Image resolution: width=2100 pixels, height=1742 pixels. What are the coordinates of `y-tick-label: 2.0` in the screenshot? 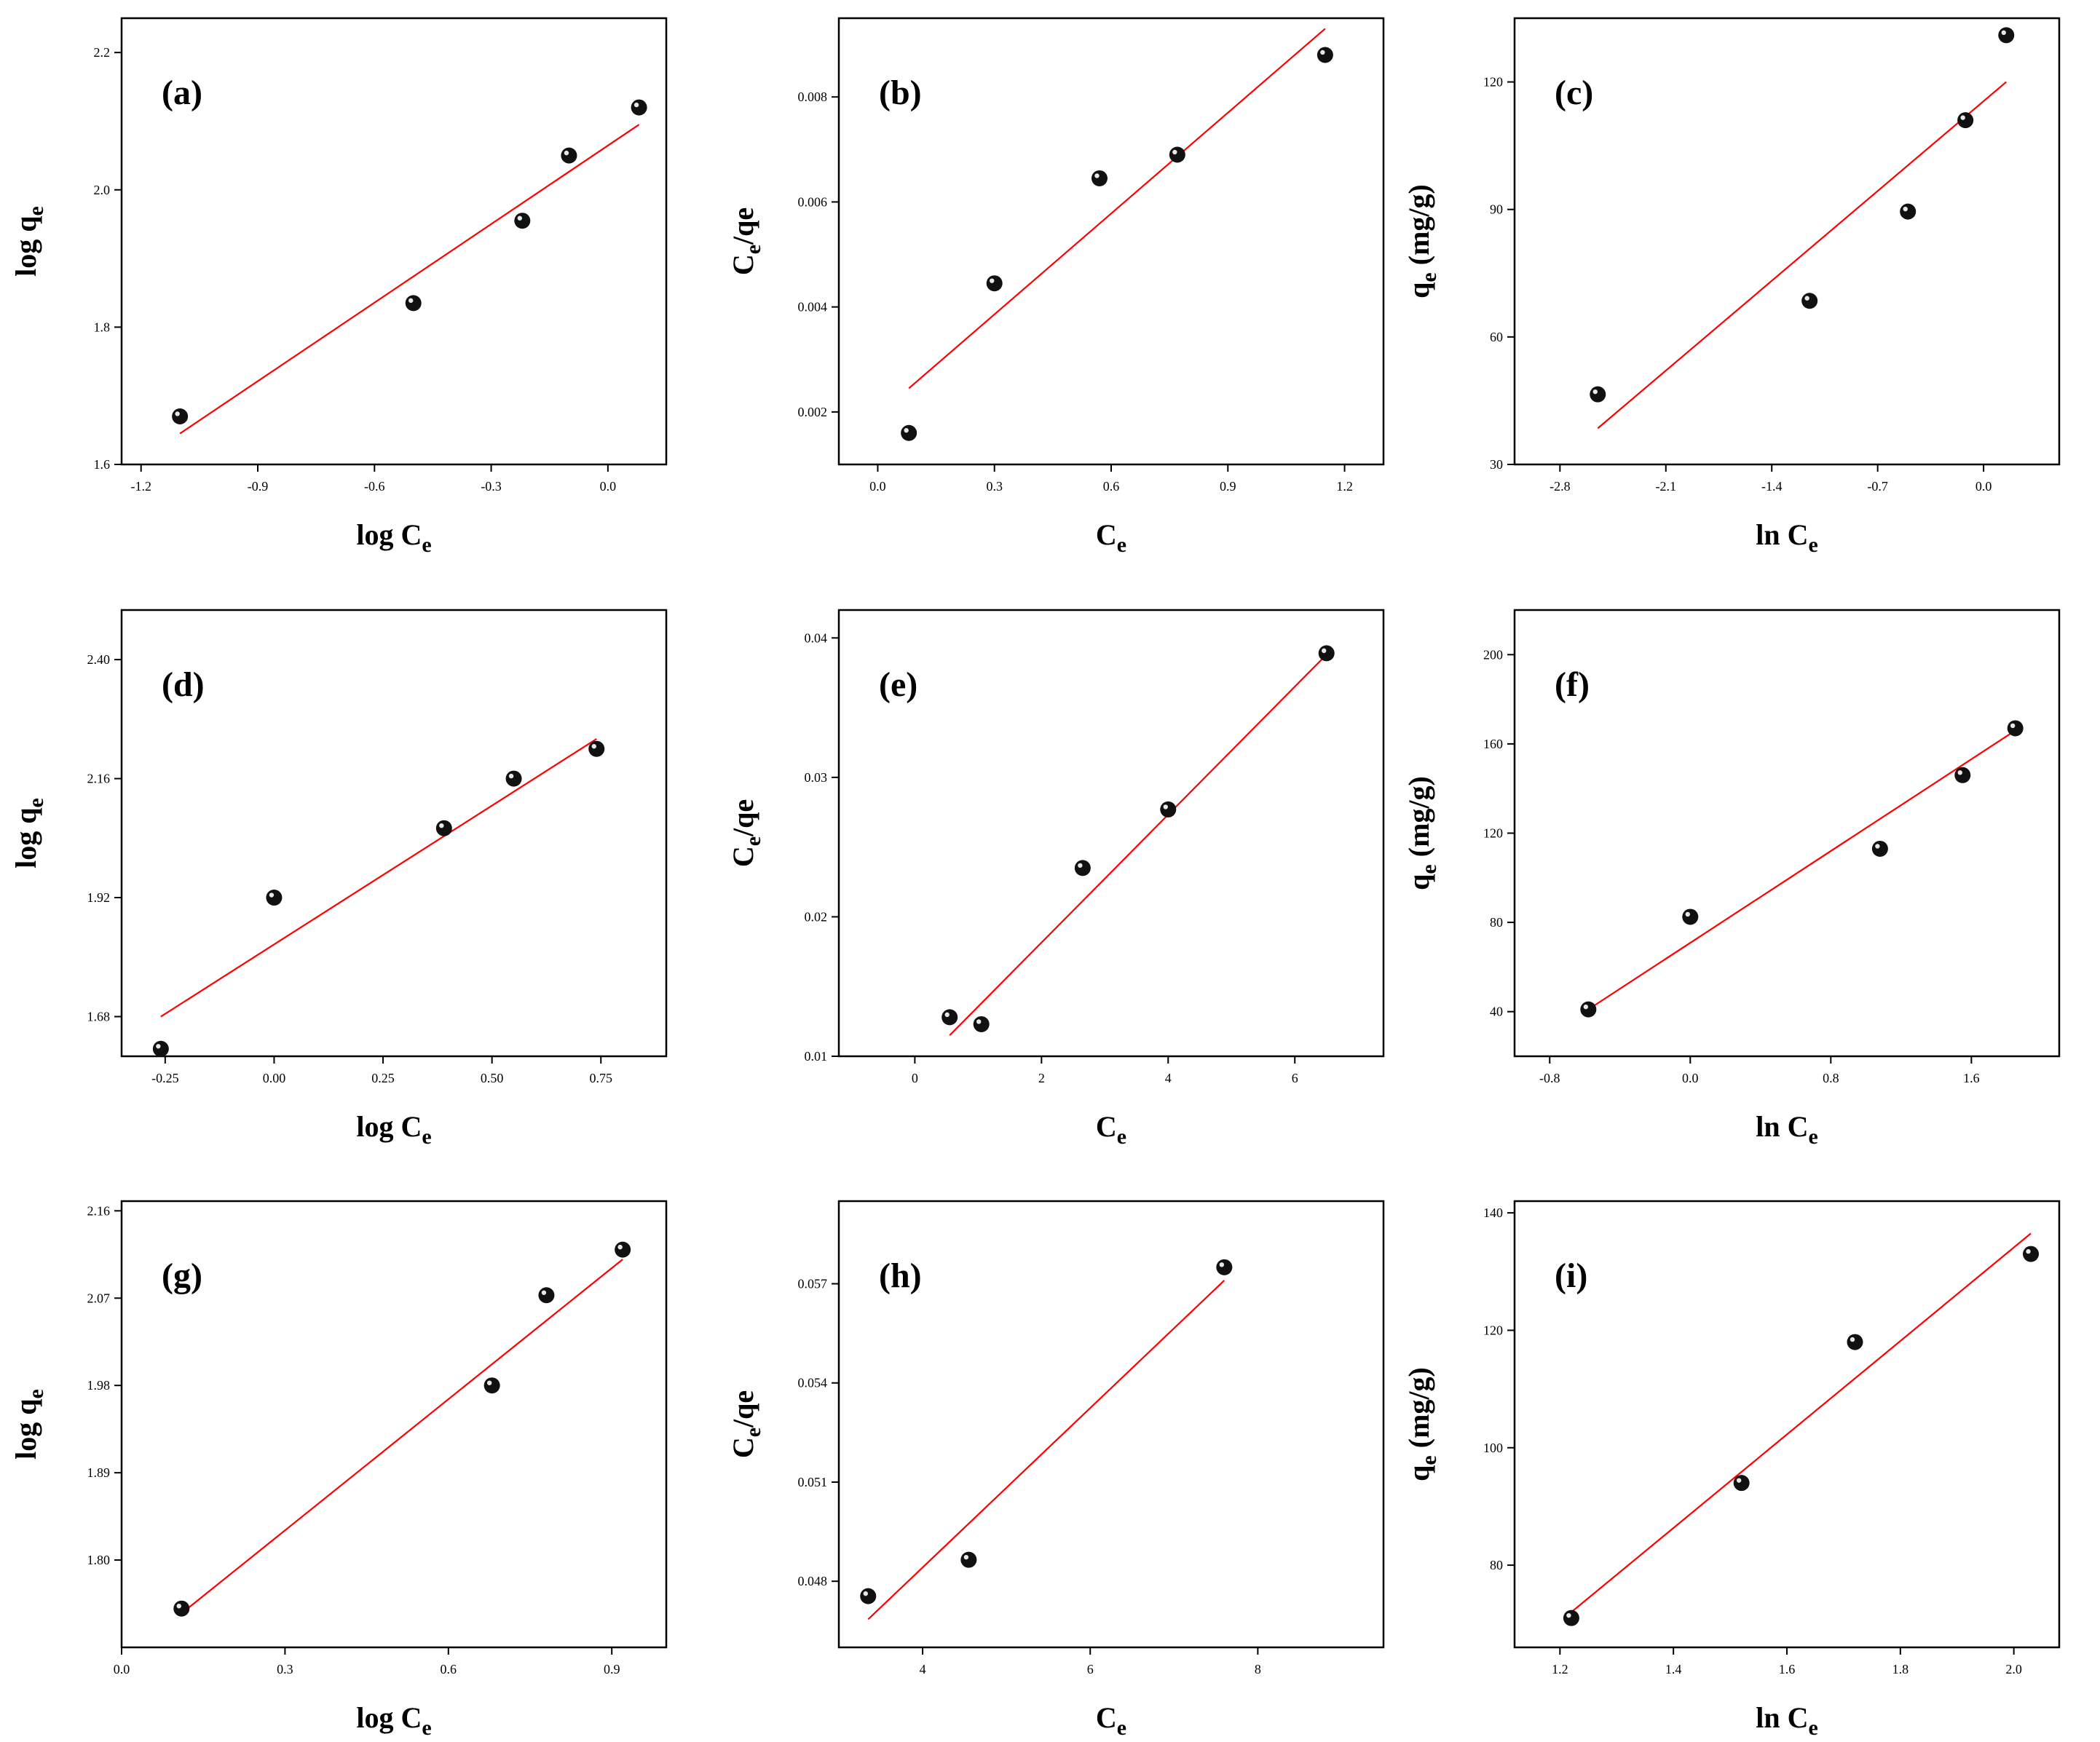 It's located at (102, 190).